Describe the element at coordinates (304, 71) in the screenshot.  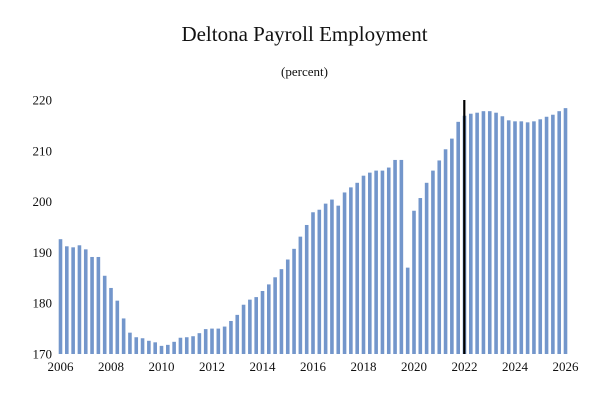
I see `chart-subtitle: (percent)` at that location.